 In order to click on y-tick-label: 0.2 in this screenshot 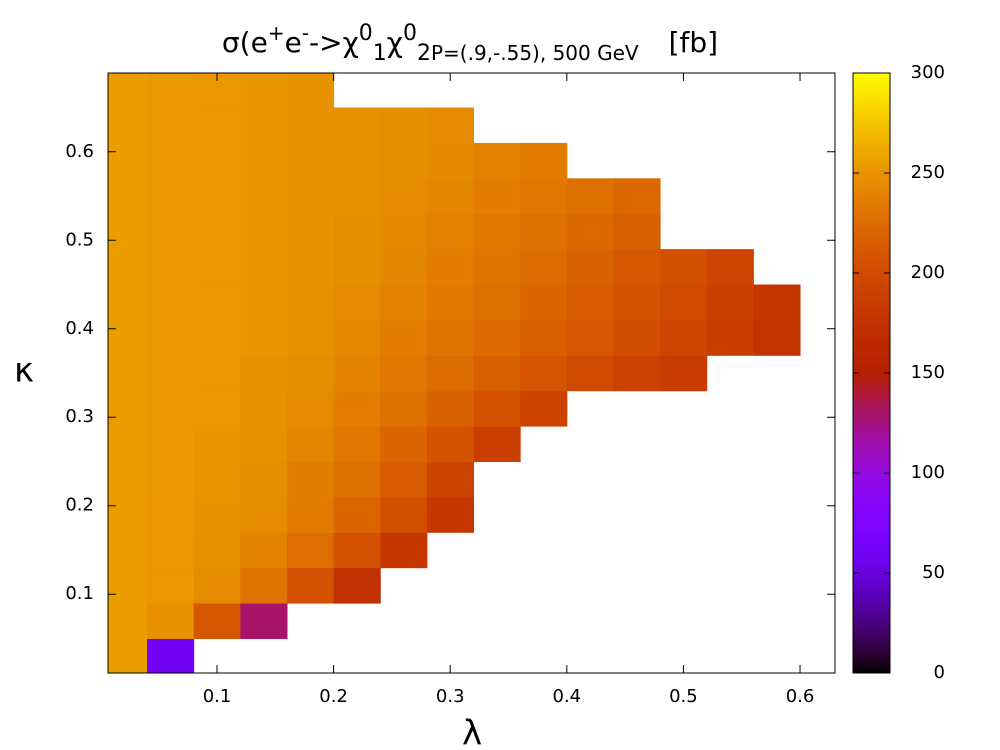, I will do `click(79, 505)`.